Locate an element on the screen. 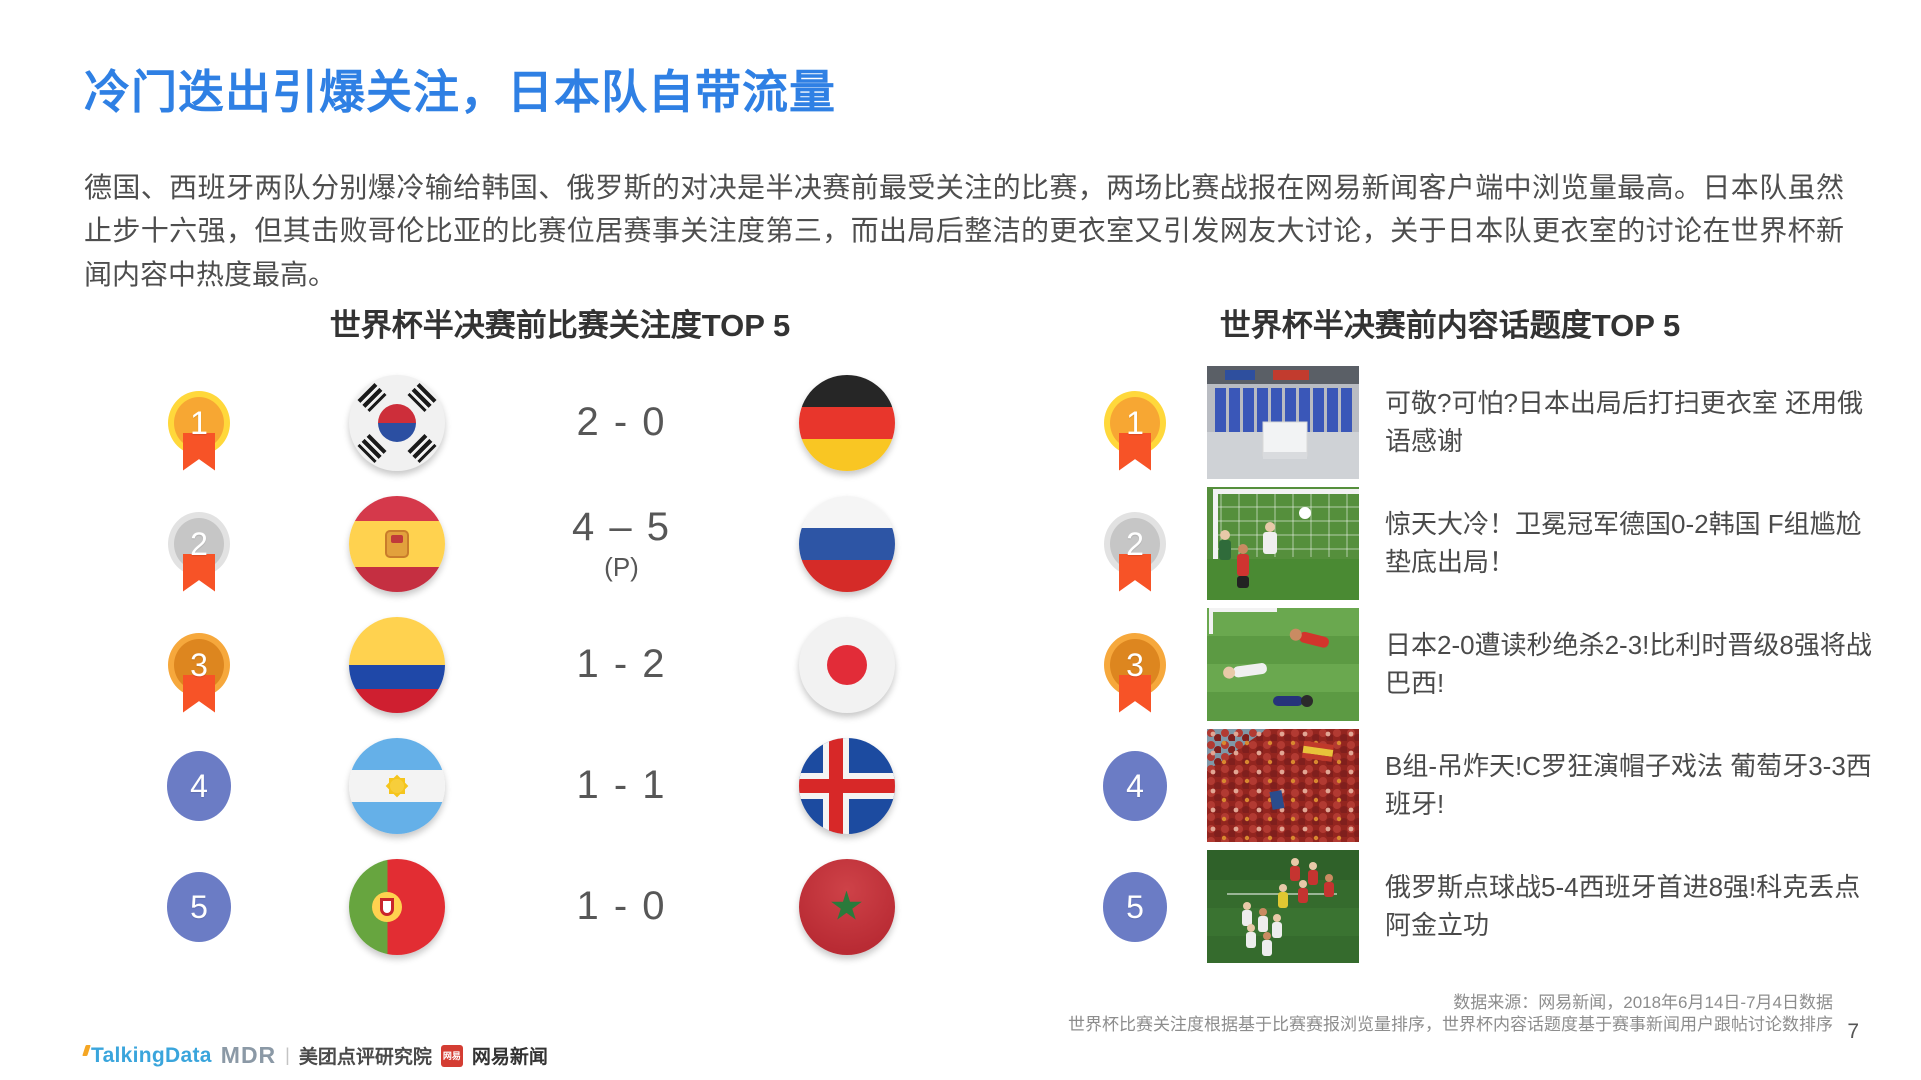  south-korea-flag-icon is located at coordinates (396, 422).